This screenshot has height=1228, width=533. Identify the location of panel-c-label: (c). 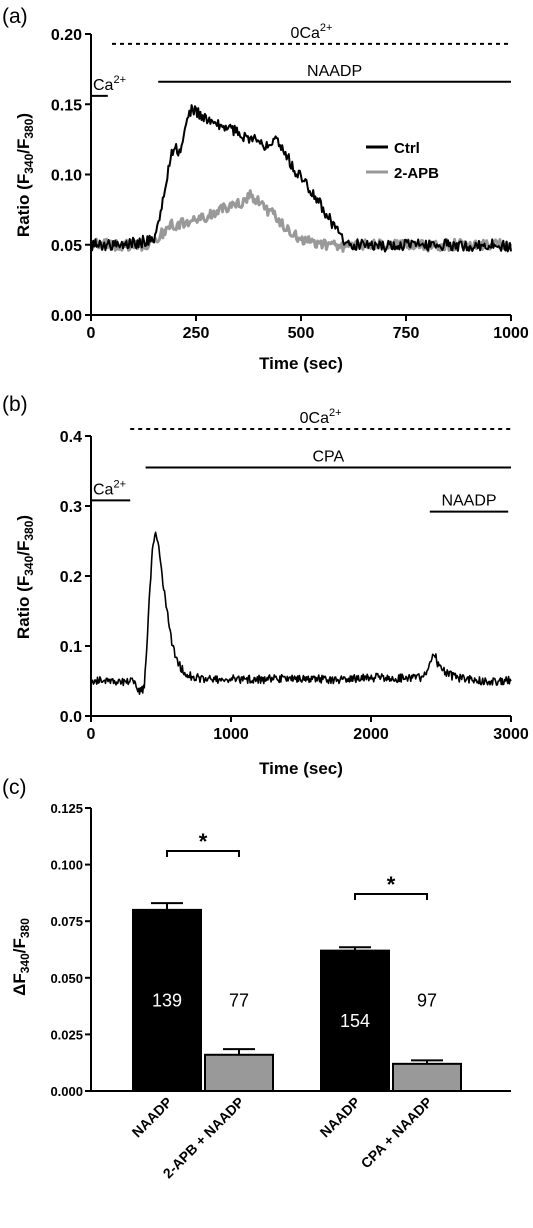
(14, 787).